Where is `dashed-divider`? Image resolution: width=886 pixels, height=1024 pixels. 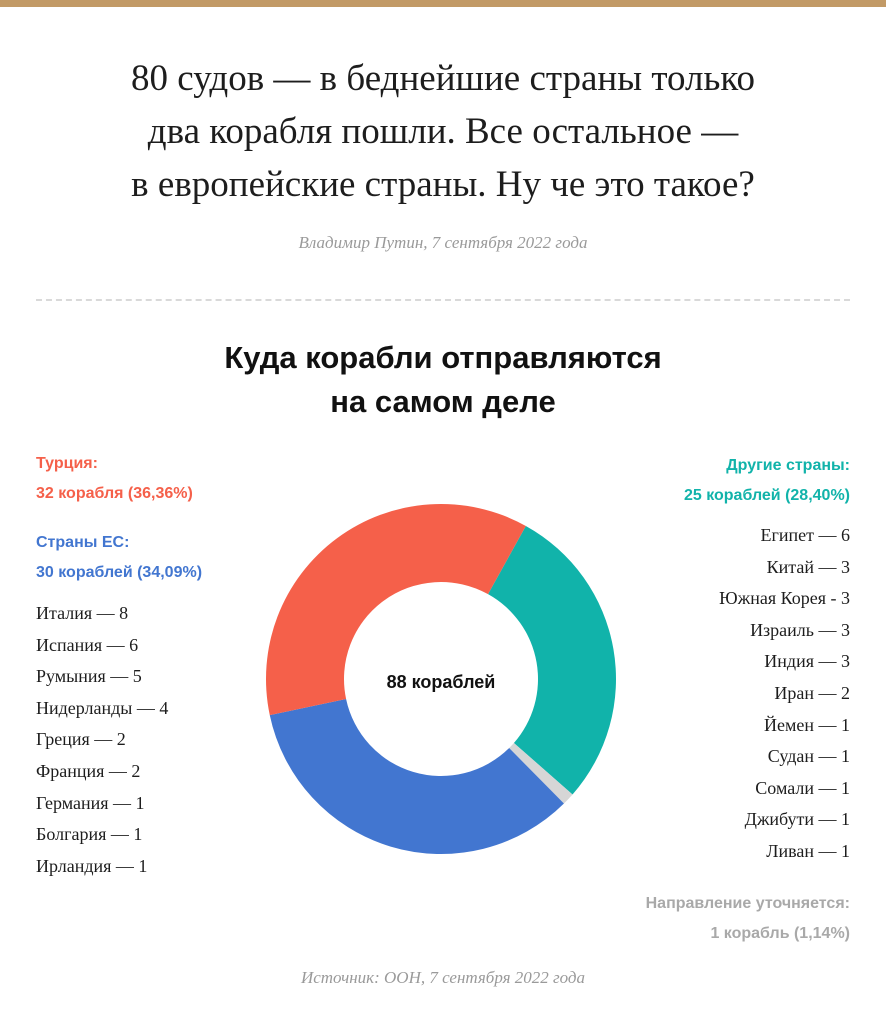
dashed-divider is located at coordinates (443, 300).